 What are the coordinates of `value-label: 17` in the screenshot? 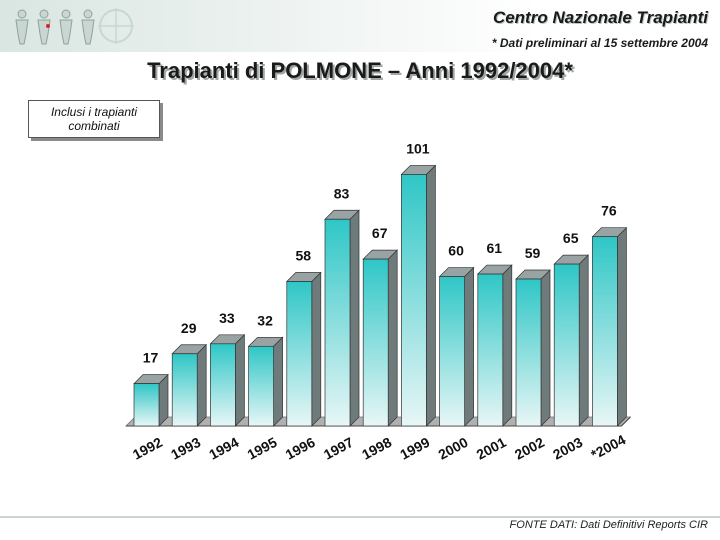 It's located at (151, 358).